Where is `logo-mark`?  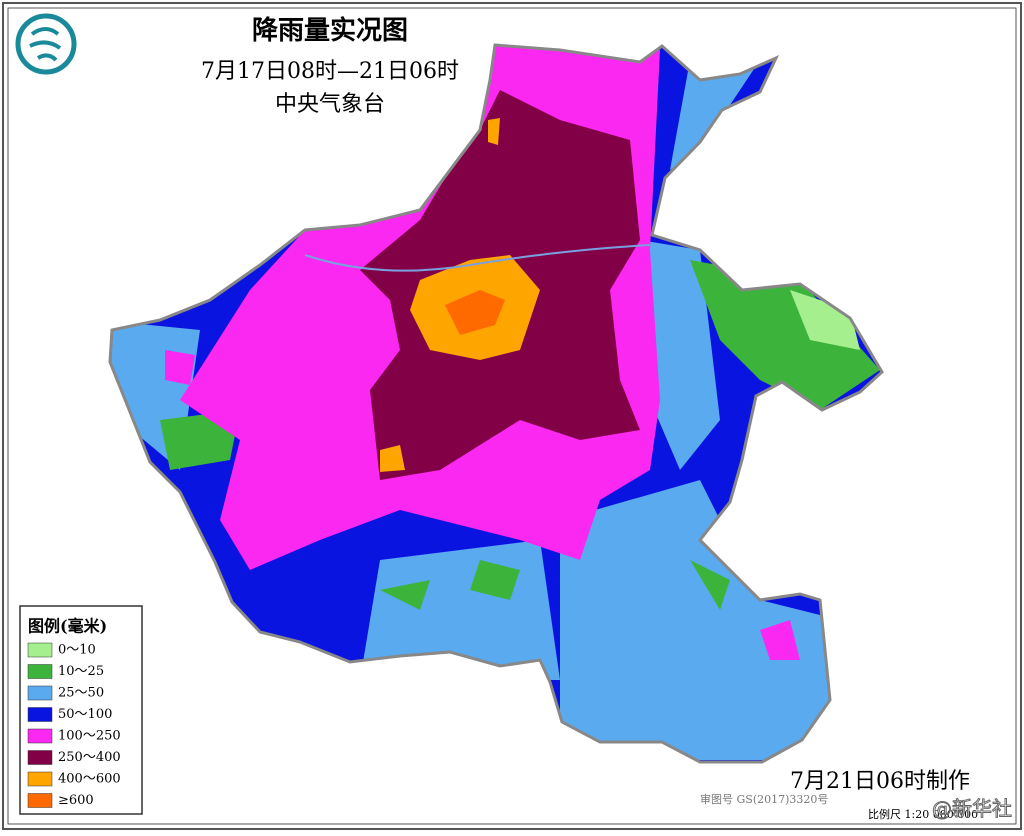
logo-mark is located at coordinates (45, 44).